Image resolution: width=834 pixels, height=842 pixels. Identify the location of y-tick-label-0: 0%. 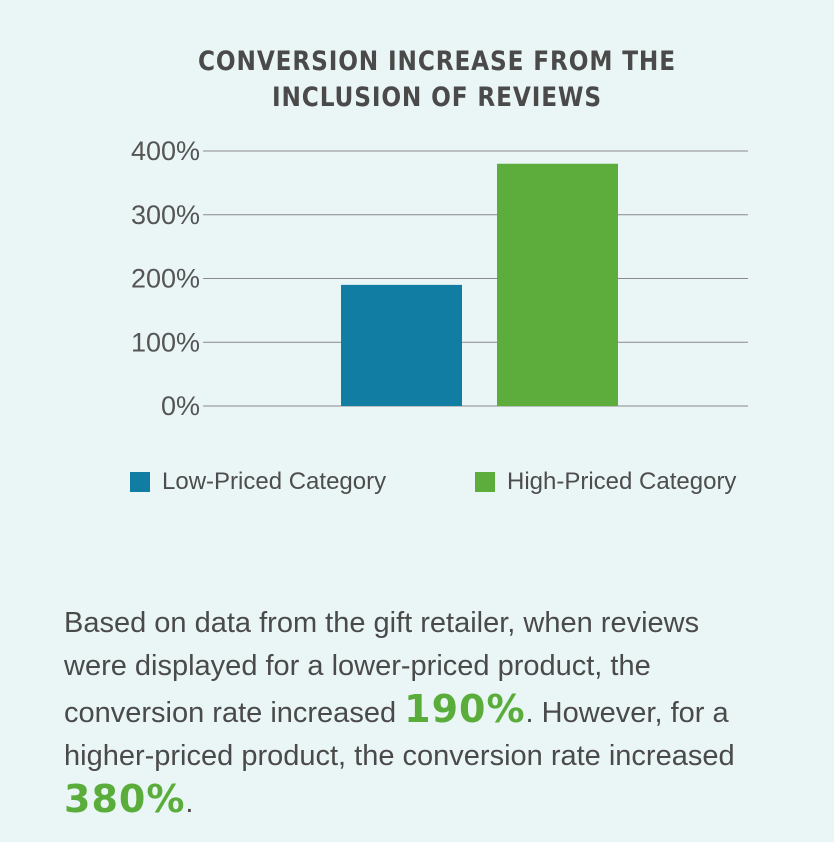
(180, 406).